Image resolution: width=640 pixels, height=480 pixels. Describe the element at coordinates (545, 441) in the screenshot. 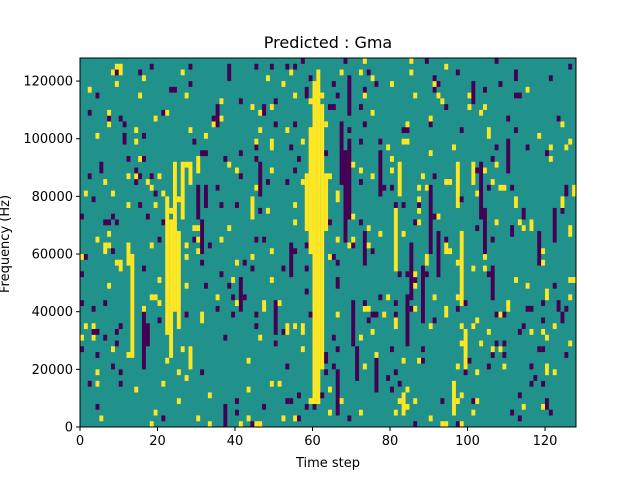

I see `x-tick-label: 120` at that location.